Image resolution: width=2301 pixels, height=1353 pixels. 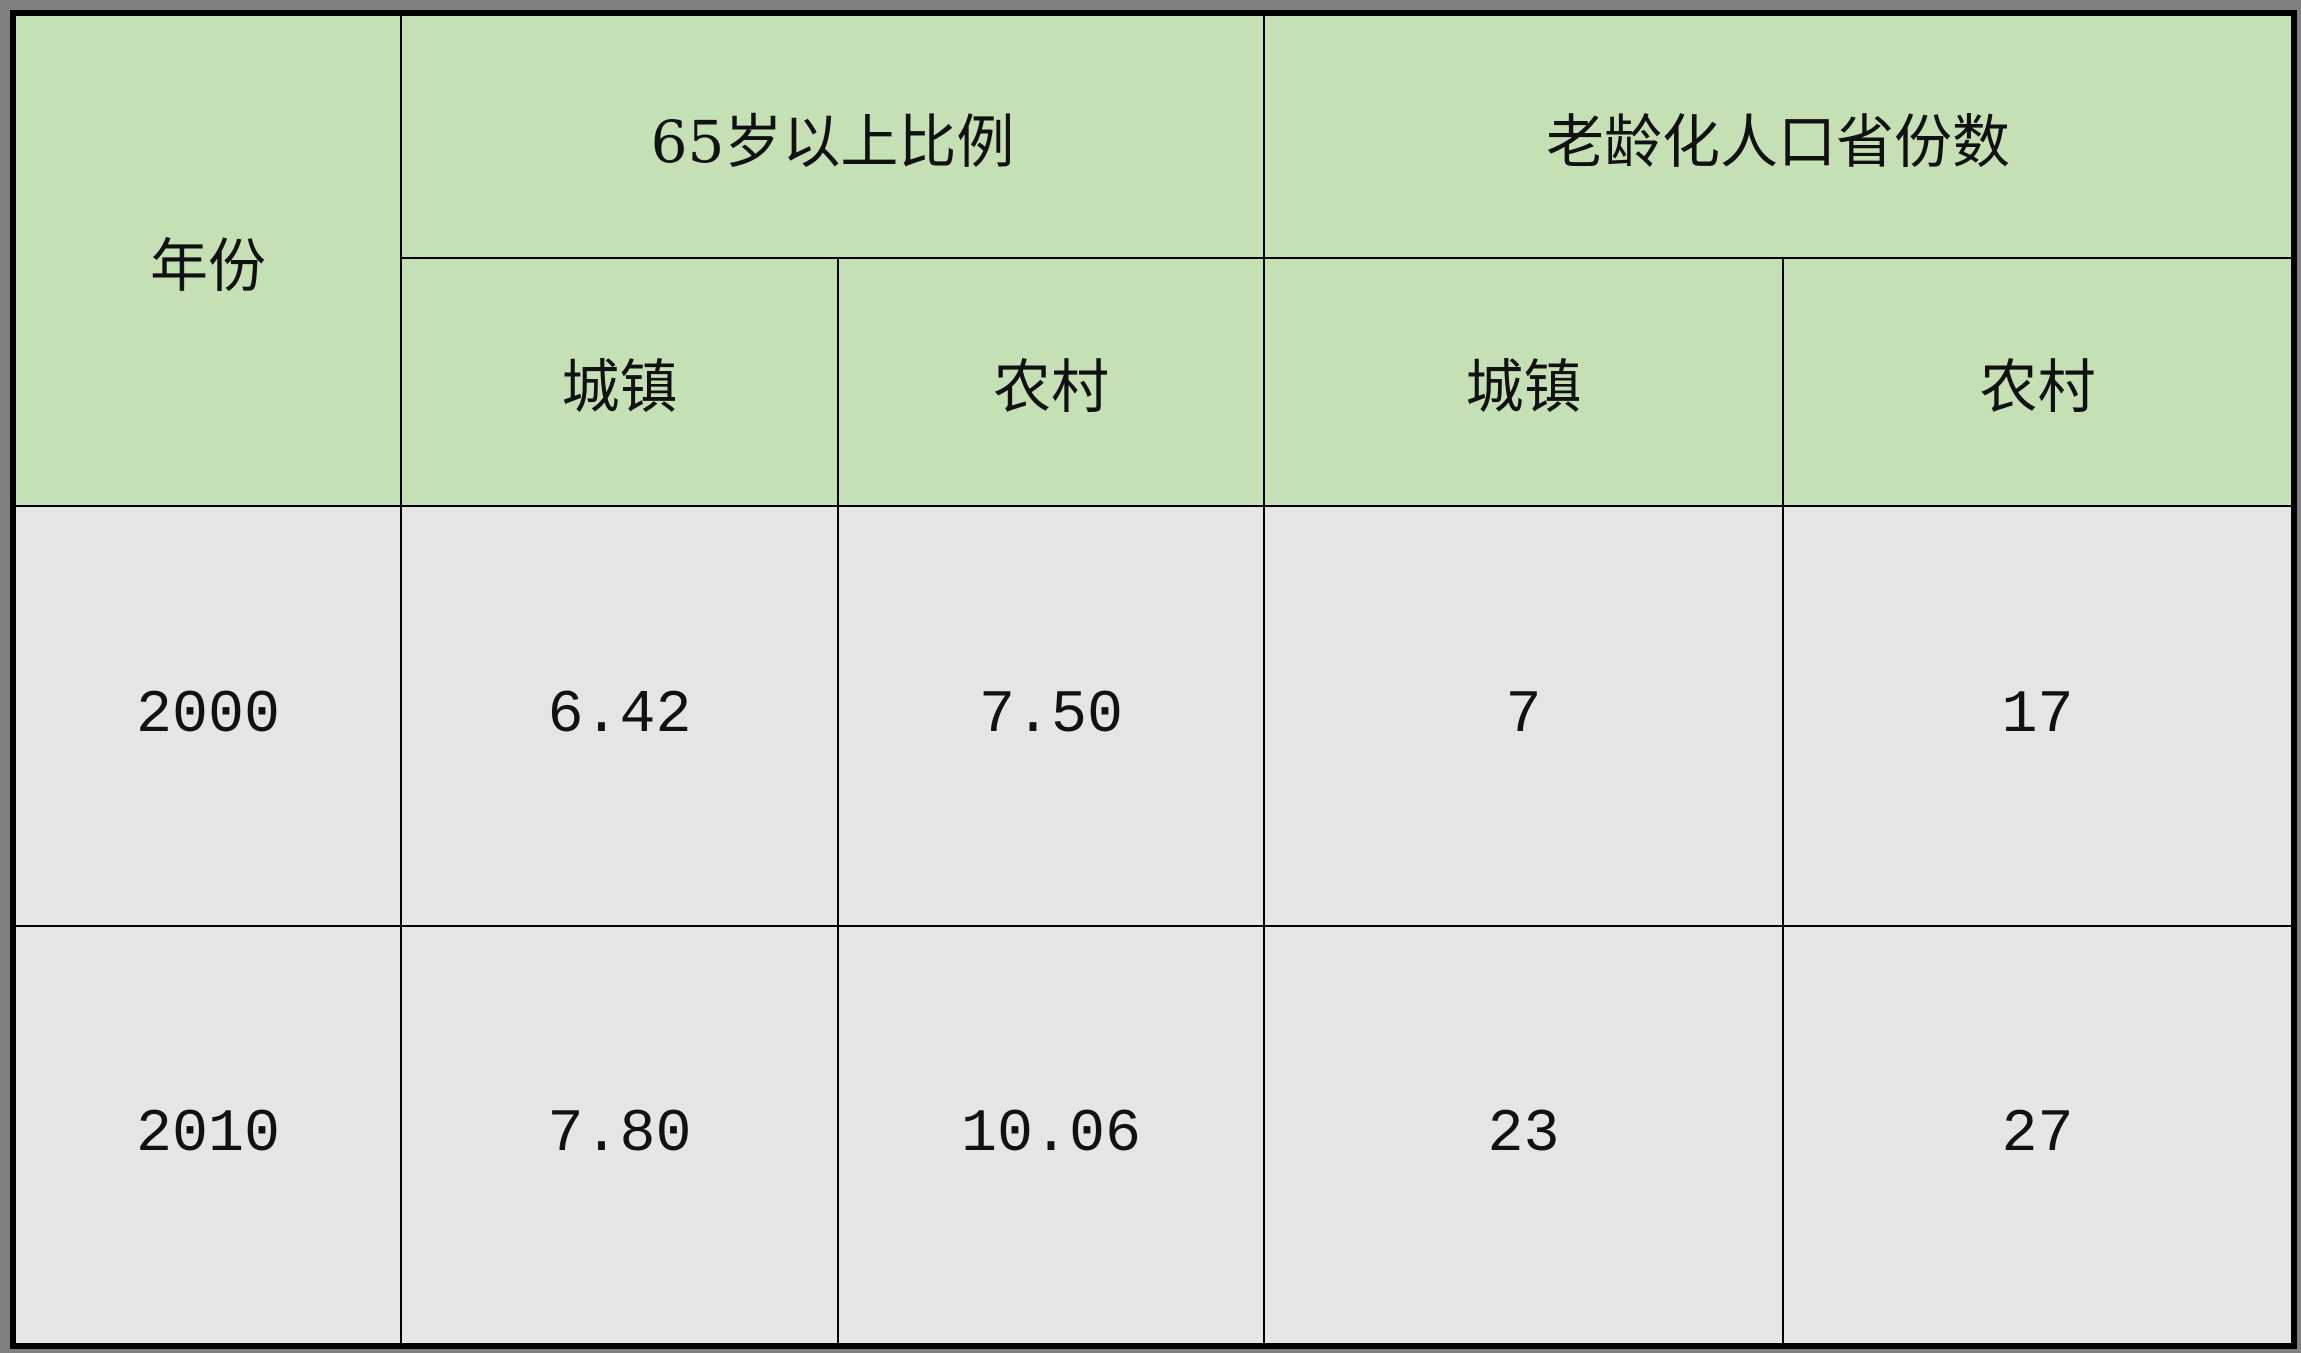 What do you see at coordinates (1779, 135) in the screenshot?
I see `header-aging-provinces: 老龄化人口省份数` at bounding box center [1779, 135].